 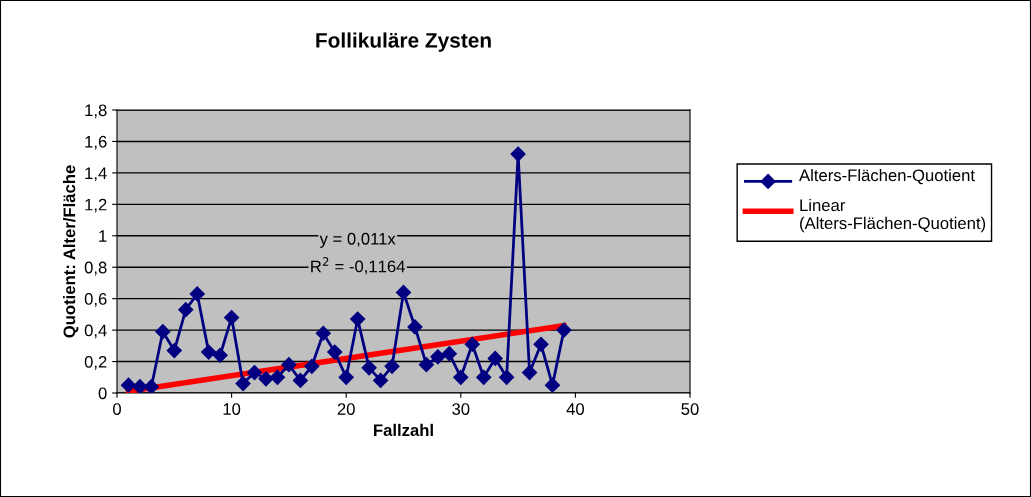 I want to click on y-tick-label: 1,6, so click(x=96, y=142).